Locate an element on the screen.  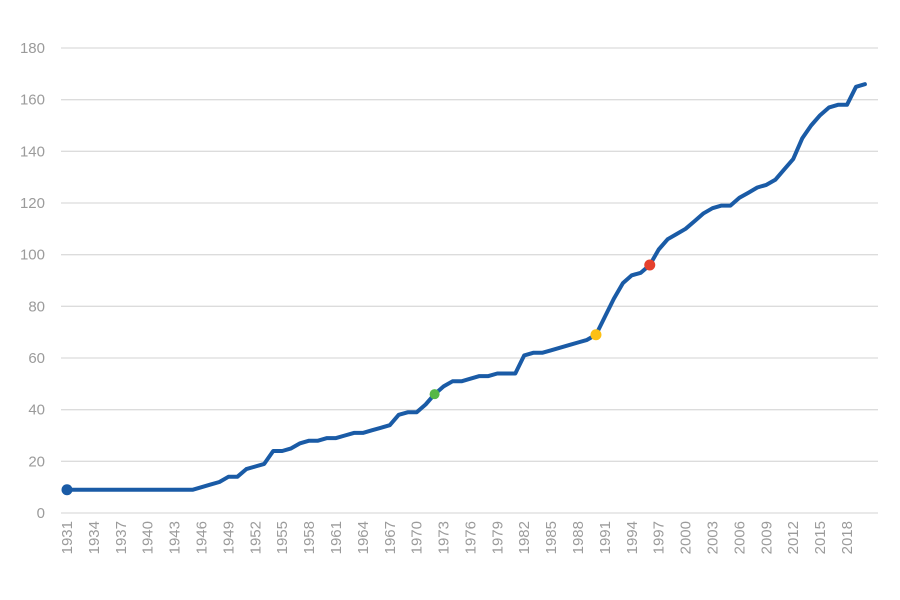
x-tick: 2018 is located at coordinates (847, 537).